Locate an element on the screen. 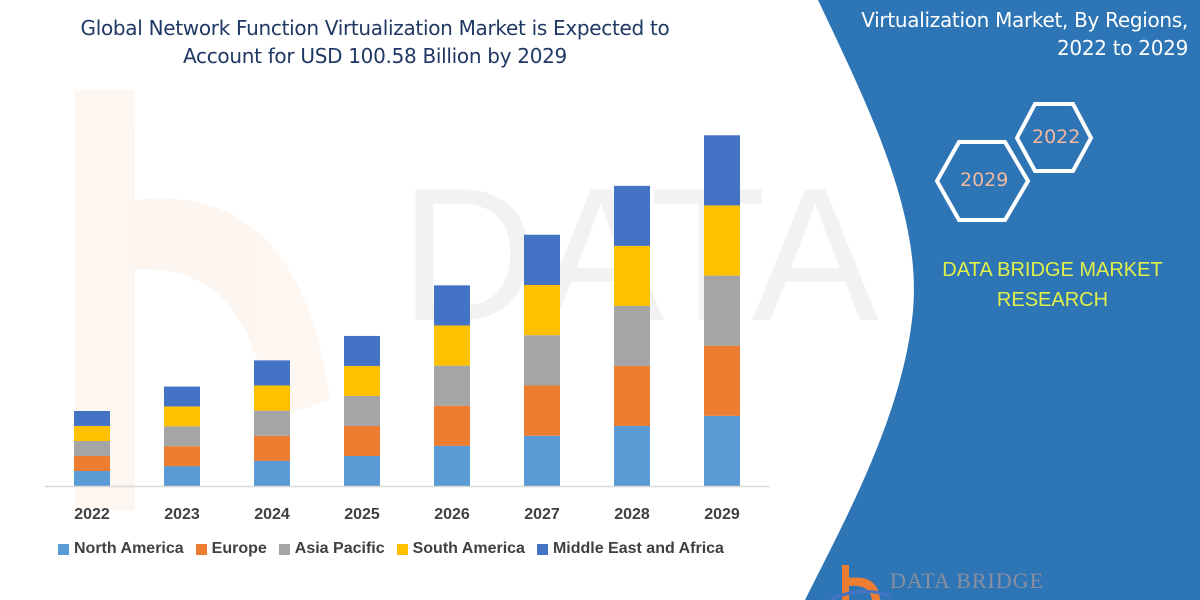  bar-segment-2023-south-america is located at coordinates (182, 416).